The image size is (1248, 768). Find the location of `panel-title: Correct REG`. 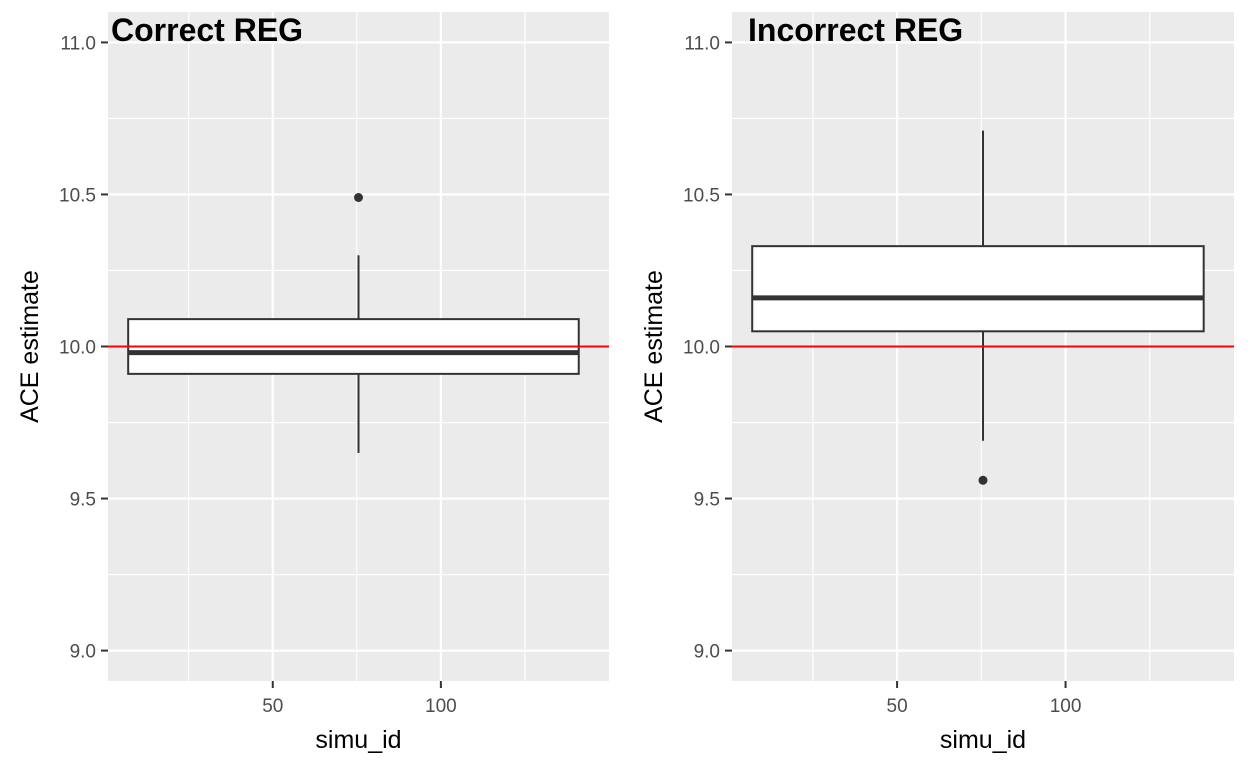

panel-title: Correct REG is located at coordinates (207, 30).